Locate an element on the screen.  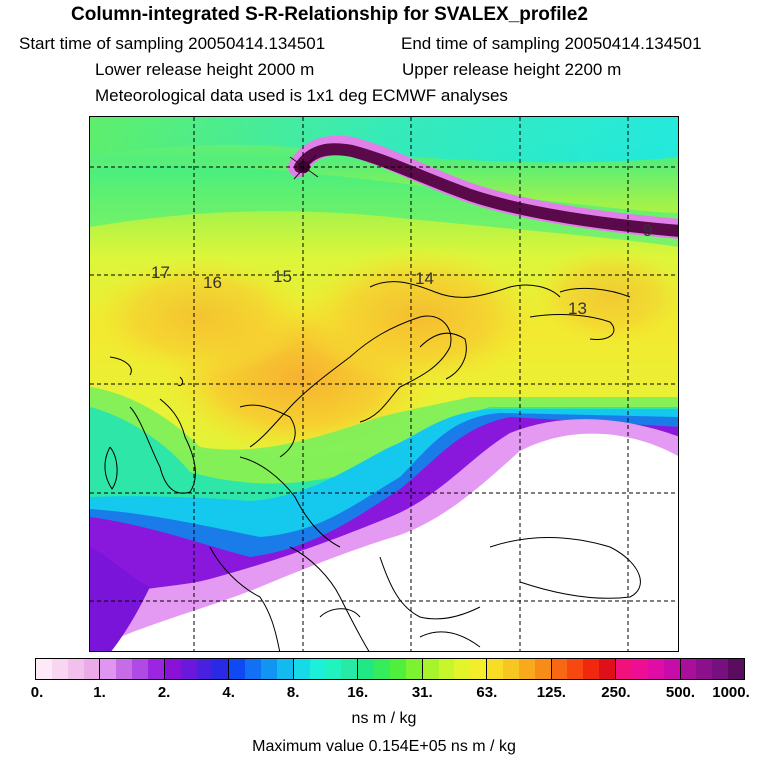
colorbar-tick-label: 250. is located at coordinates (616, 692).